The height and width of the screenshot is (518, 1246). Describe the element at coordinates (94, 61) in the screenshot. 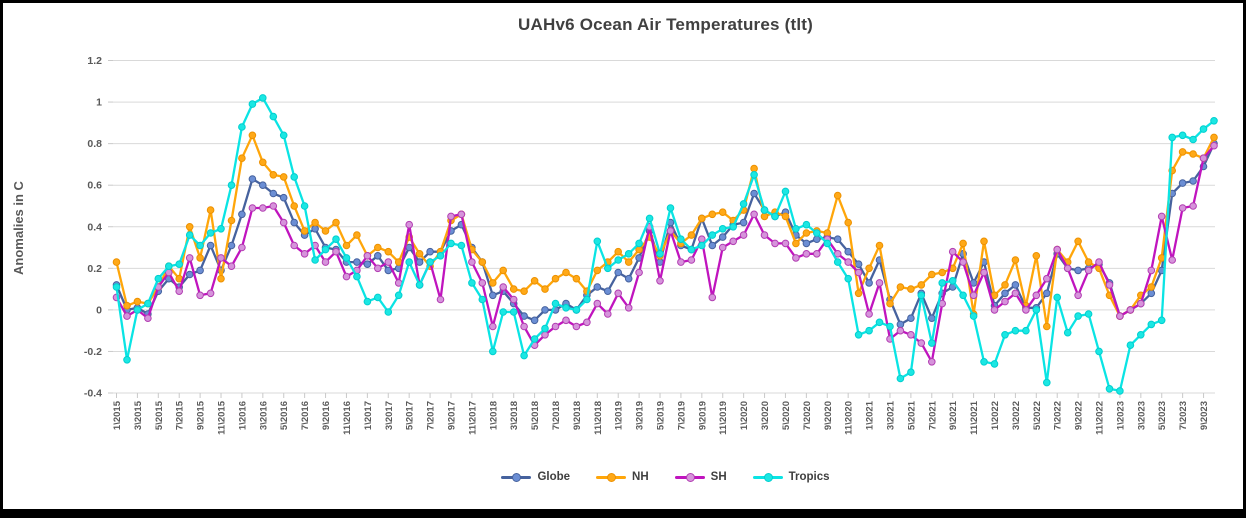

I see `svg-text: 1.2` at that location.